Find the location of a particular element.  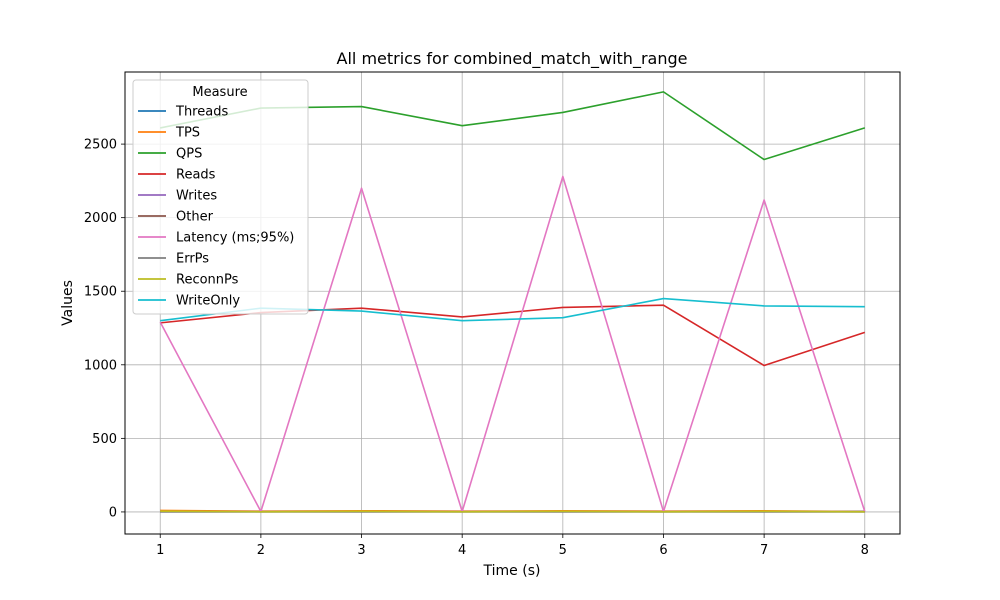

y-tick-label: 1500 is located at coordinates (100, 292).